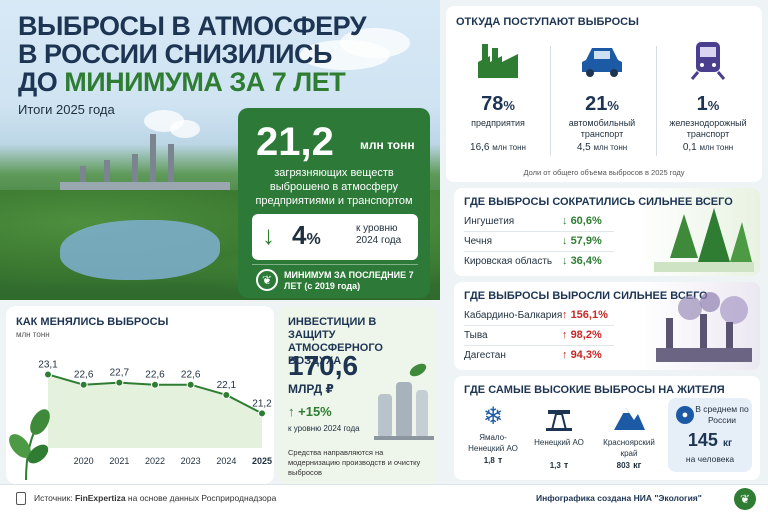 Image resolution: width=768 pixels, height=512 pixels. Describe the element at coordinates (262, 403) in the screenshot. I see `chart-data-label: 21,2` at that location.